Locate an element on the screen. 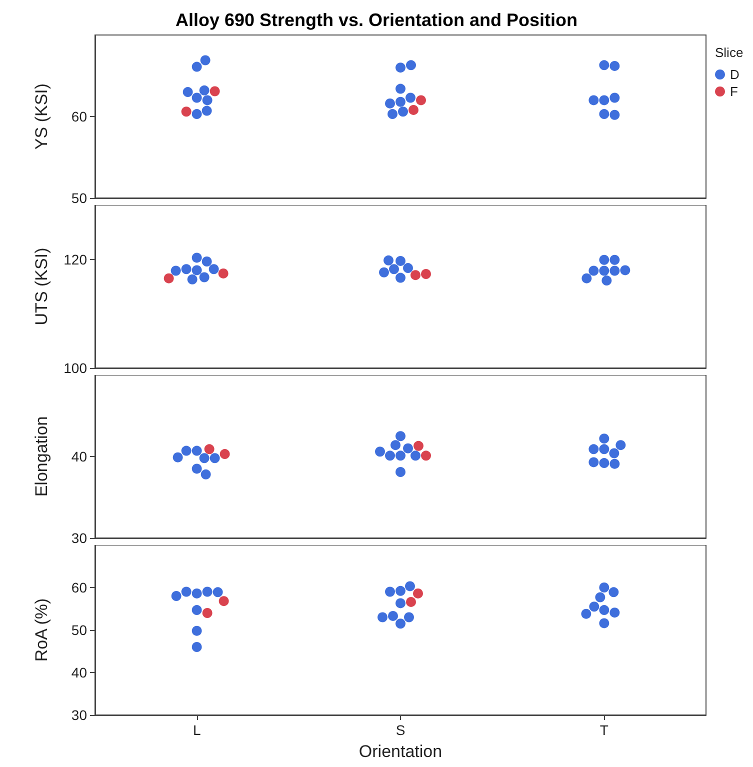 The image size is (753, 767). legend-label: F is located at coordinates (734, 91).